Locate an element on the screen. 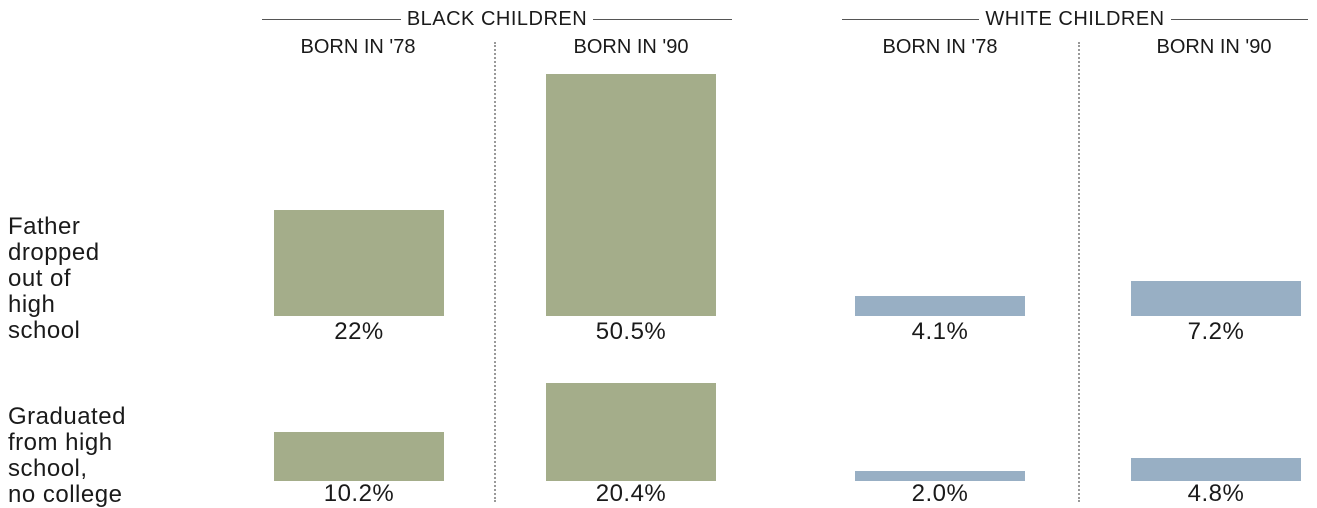 This screenshot has height=508, width=1317. row-label-line: school is located at coordinates (44, 330).